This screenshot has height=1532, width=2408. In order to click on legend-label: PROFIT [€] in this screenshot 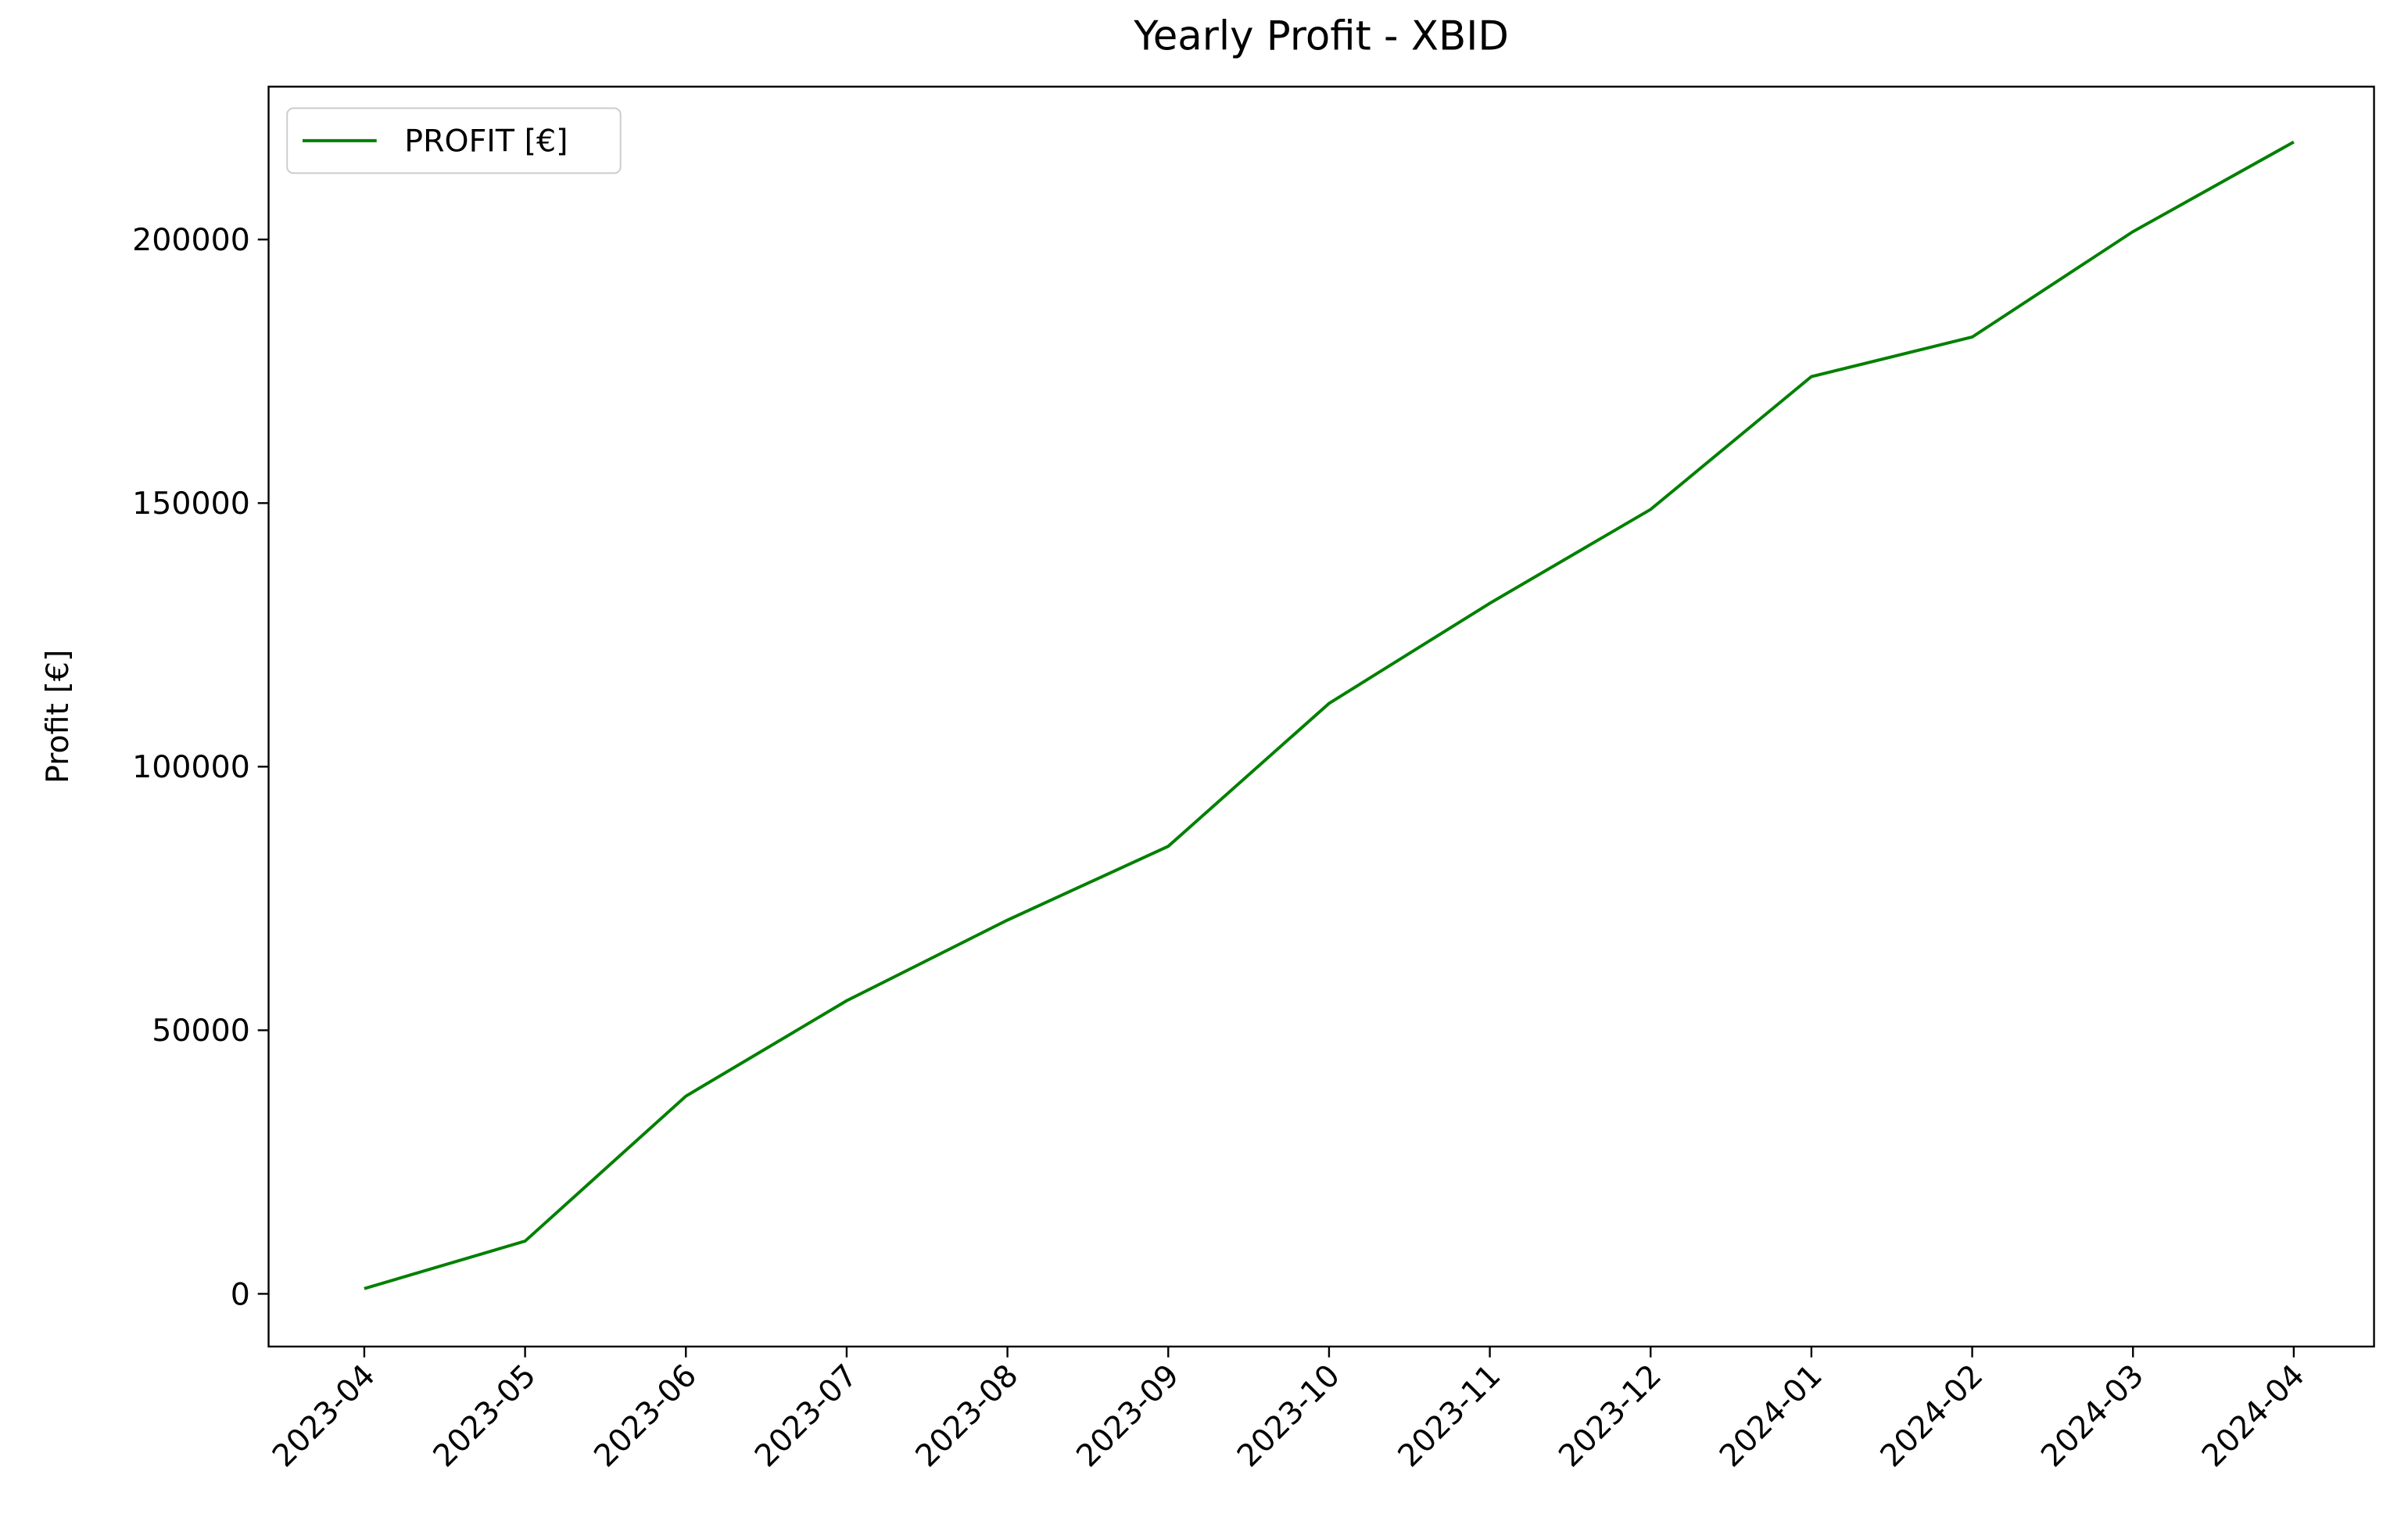, I will do `click(486, 142)`.